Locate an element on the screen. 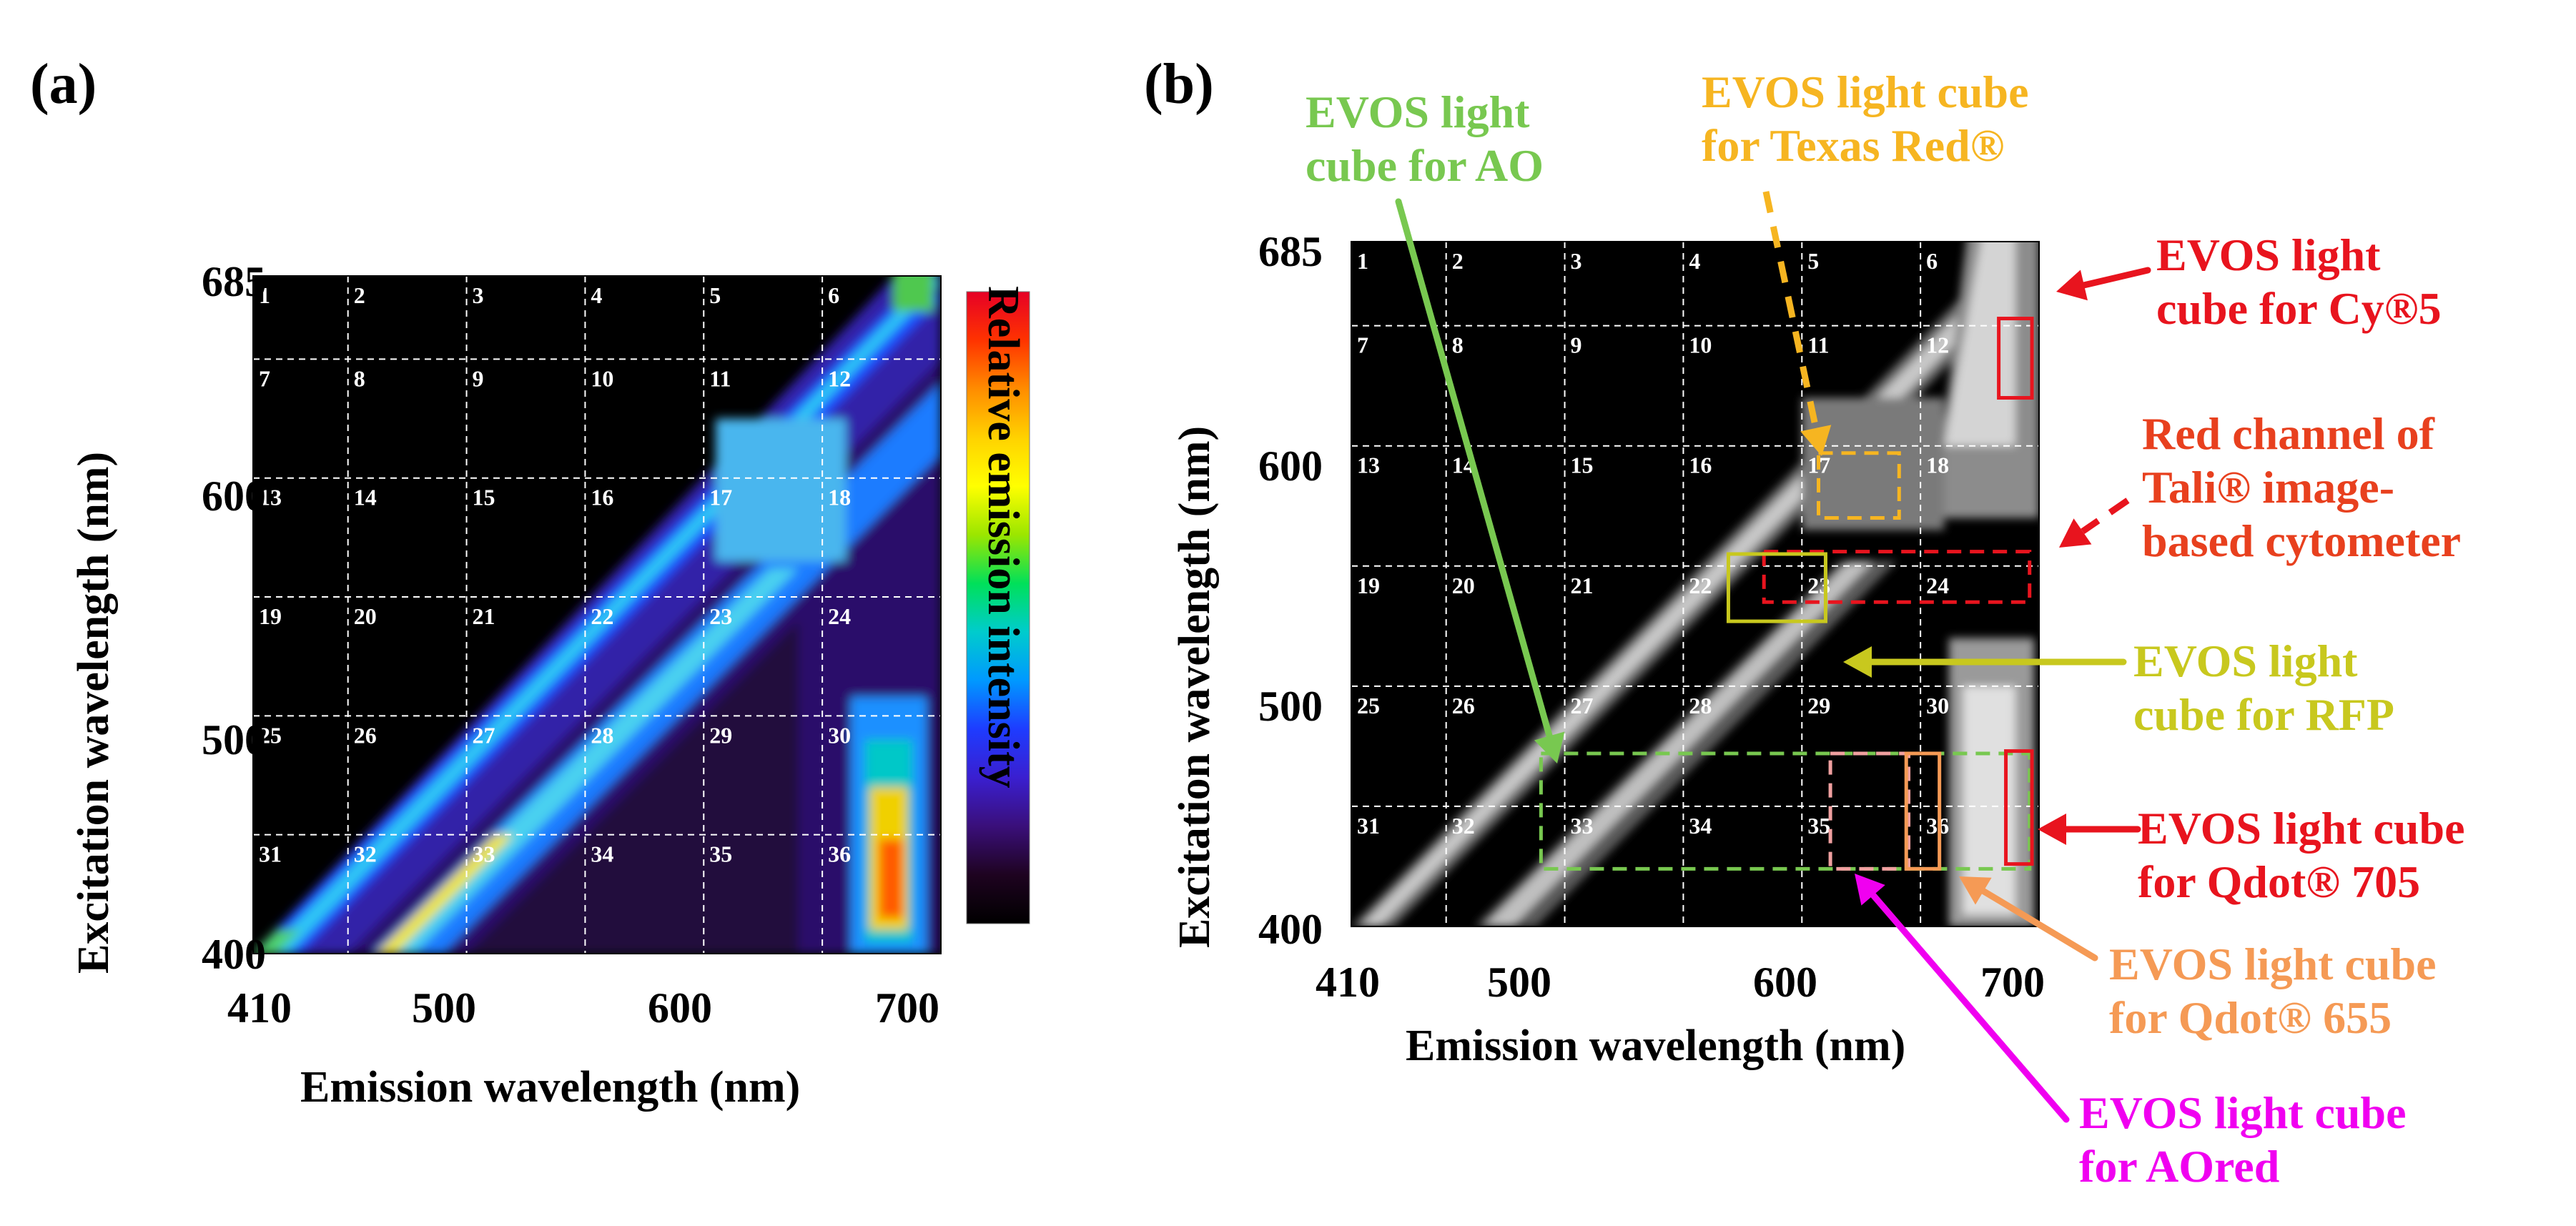  p0-region-label: 14 is located at coordinates (365, 498).